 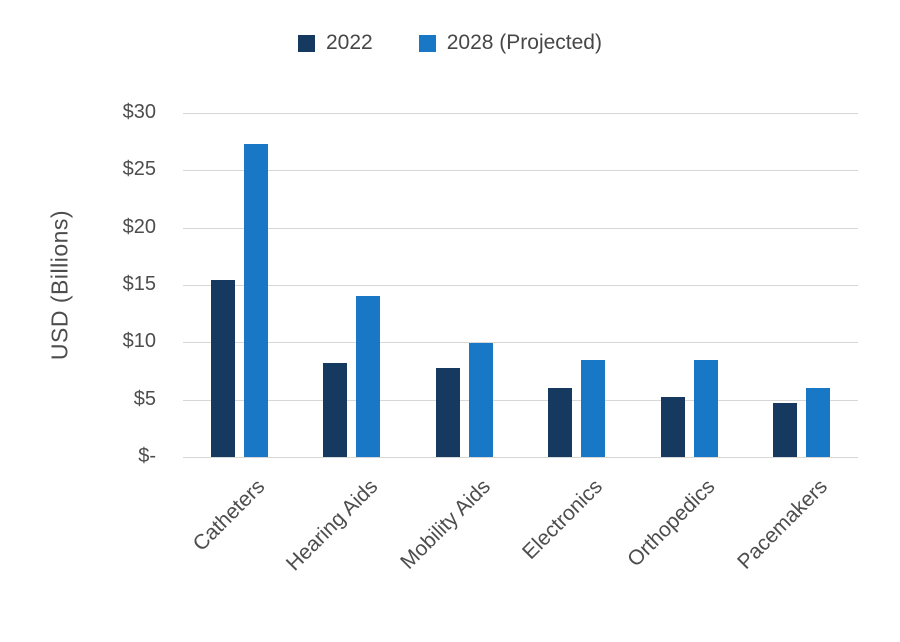 I want to click on y-tick-label: $15, so click(x=139, y=284).